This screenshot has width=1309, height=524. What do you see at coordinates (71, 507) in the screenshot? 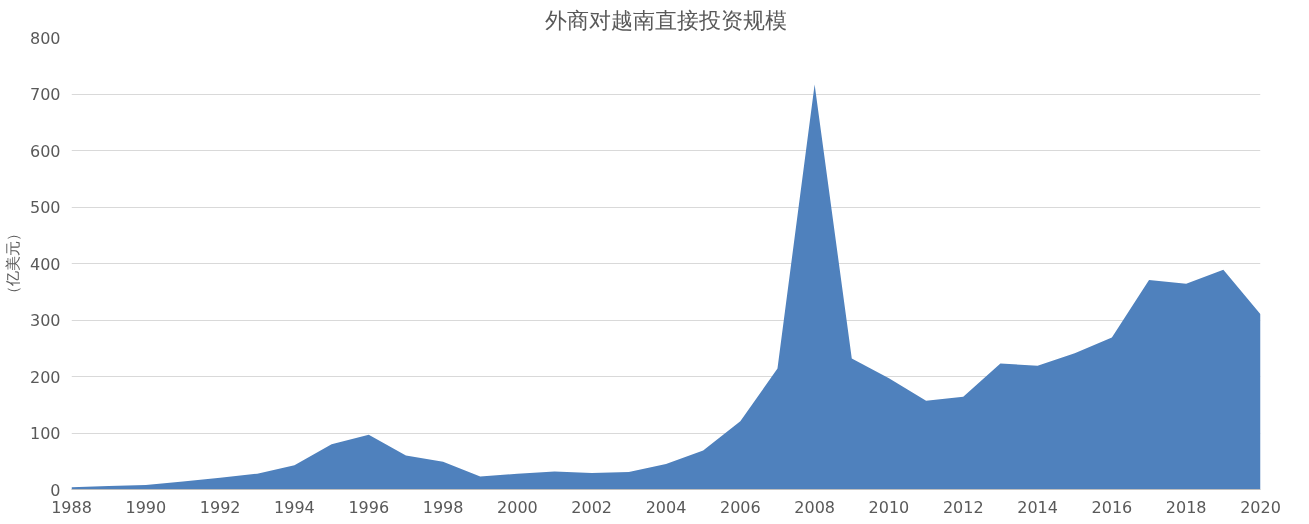
I see `x-tick-label: 1988` at bounding box center [71, 507].